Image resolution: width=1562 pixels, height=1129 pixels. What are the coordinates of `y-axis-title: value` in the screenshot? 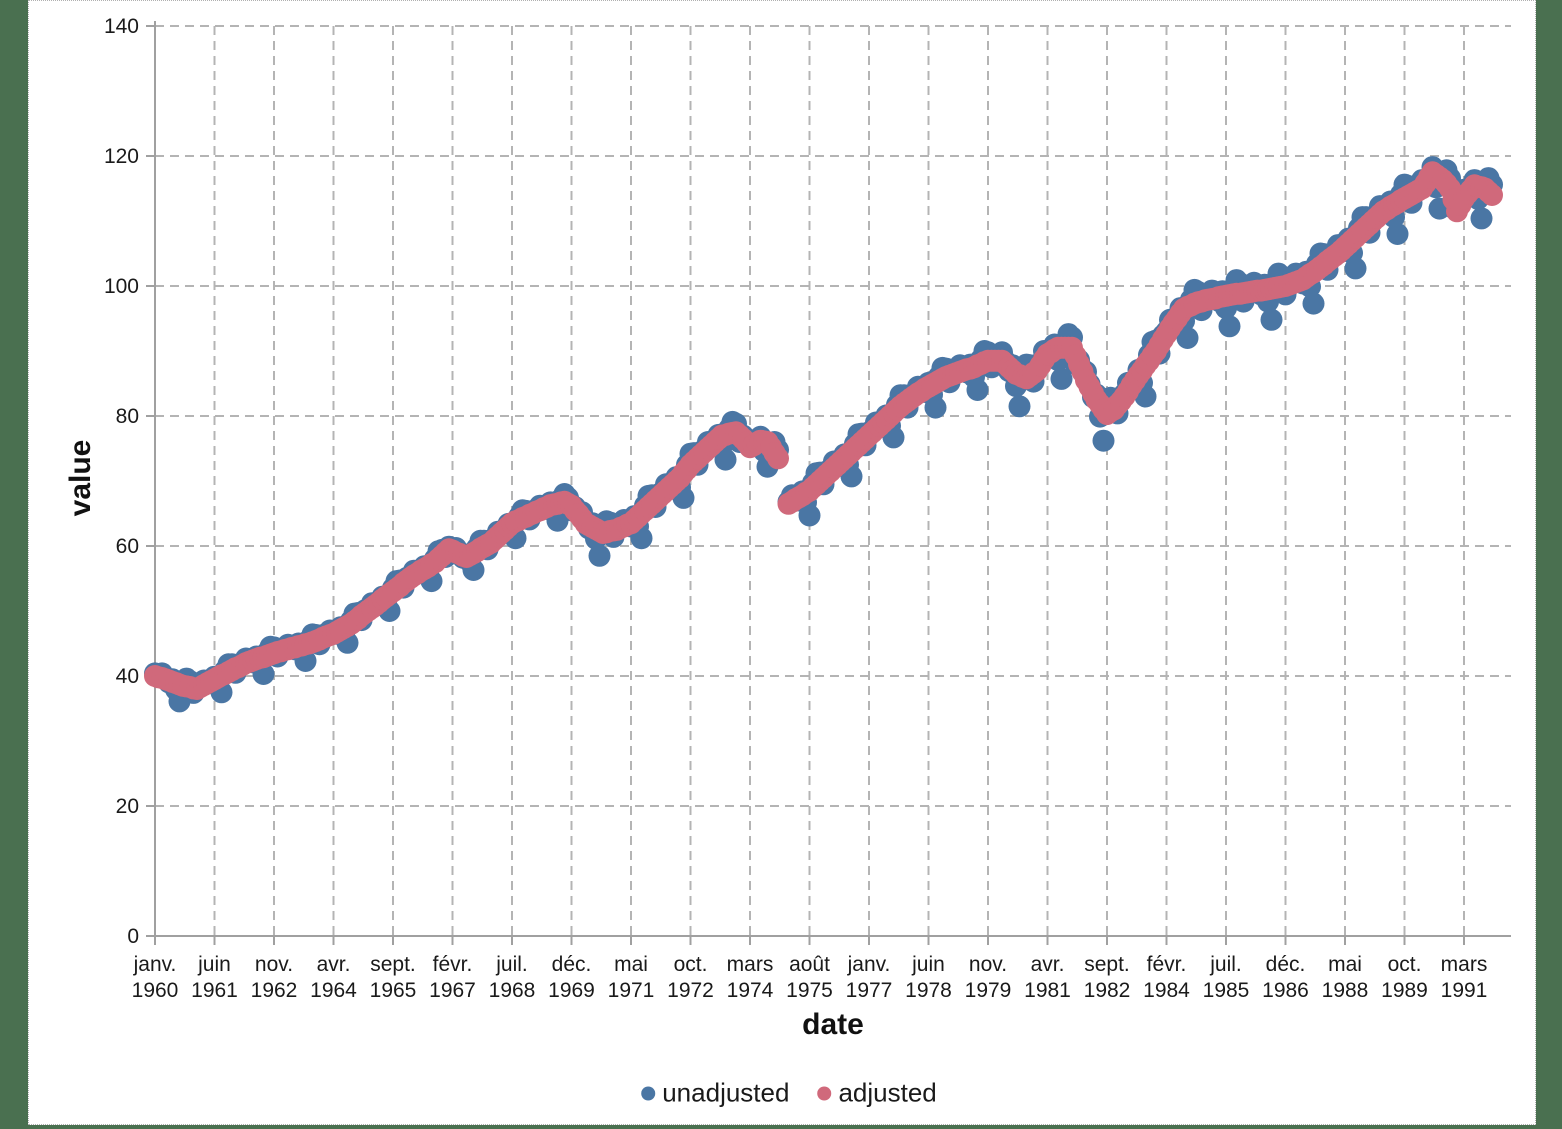 It's located at (80, 478).